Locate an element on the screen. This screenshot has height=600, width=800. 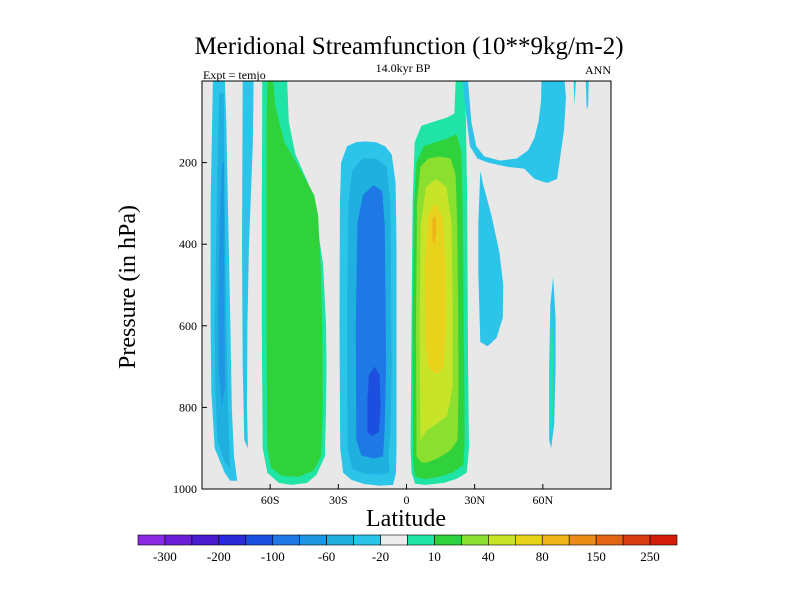
y-tick-label-1: 400 is located at coordinates (188, 244).